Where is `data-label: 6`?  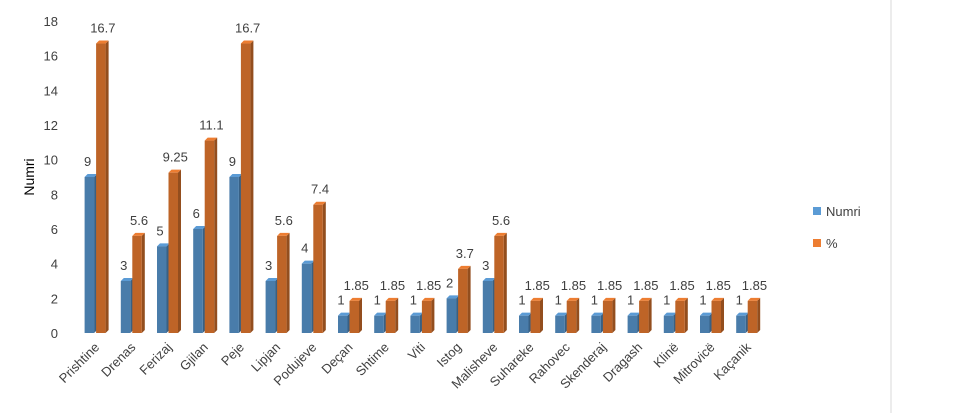 data-label: 6 is located at coordinates (196, 213).